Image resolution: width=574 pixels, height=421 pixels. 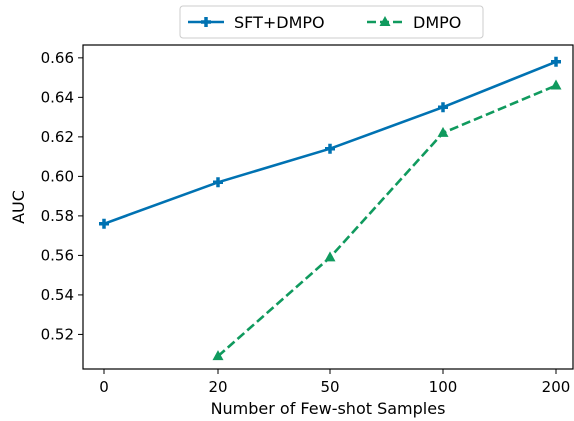 What do you see at coordinates (57, 334) in the screenshot?
I see `y-tick-label: 0.52` at bounding box center [57, 334].